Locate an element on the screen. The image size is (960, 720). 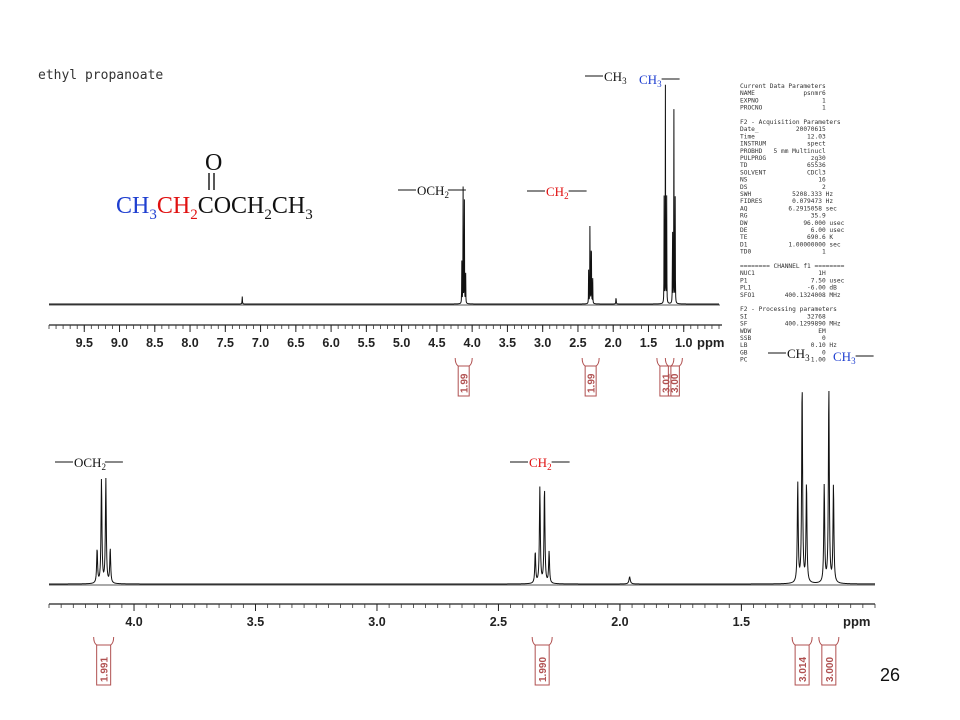
param-line: EXPNO 1 is located at coordinates (783, 100).